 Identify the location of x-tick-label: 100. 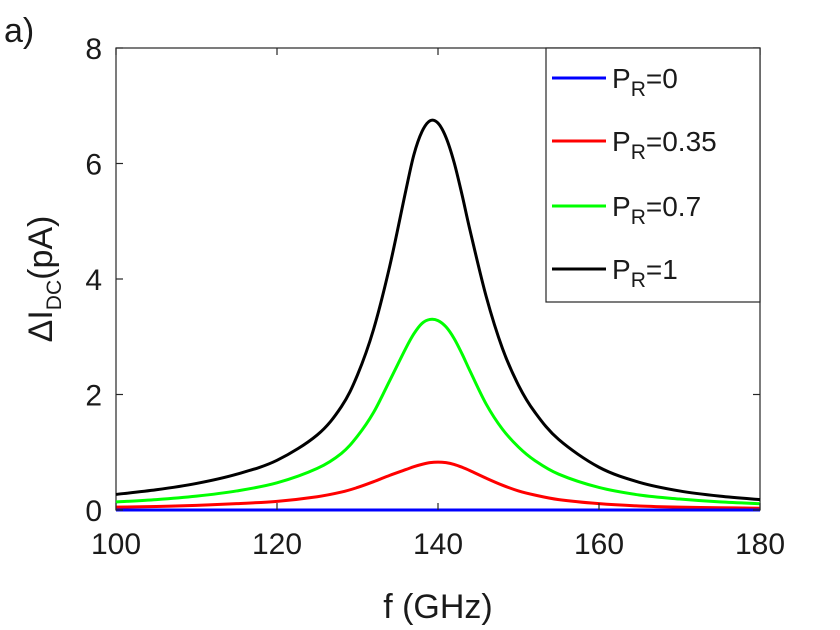
(116, 544).